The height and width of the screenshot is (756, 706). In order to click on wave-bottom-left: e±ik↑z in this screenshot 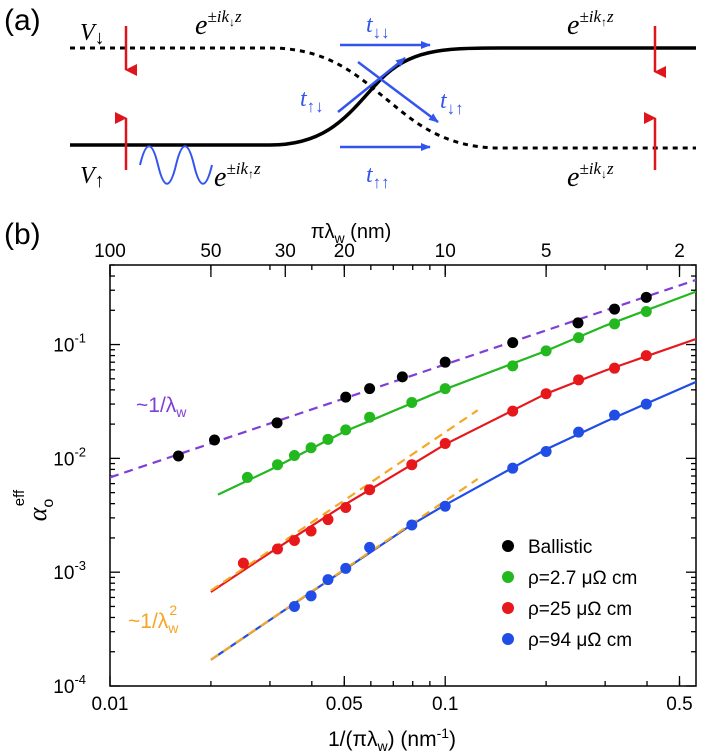, I will do `click(237, 176)`.